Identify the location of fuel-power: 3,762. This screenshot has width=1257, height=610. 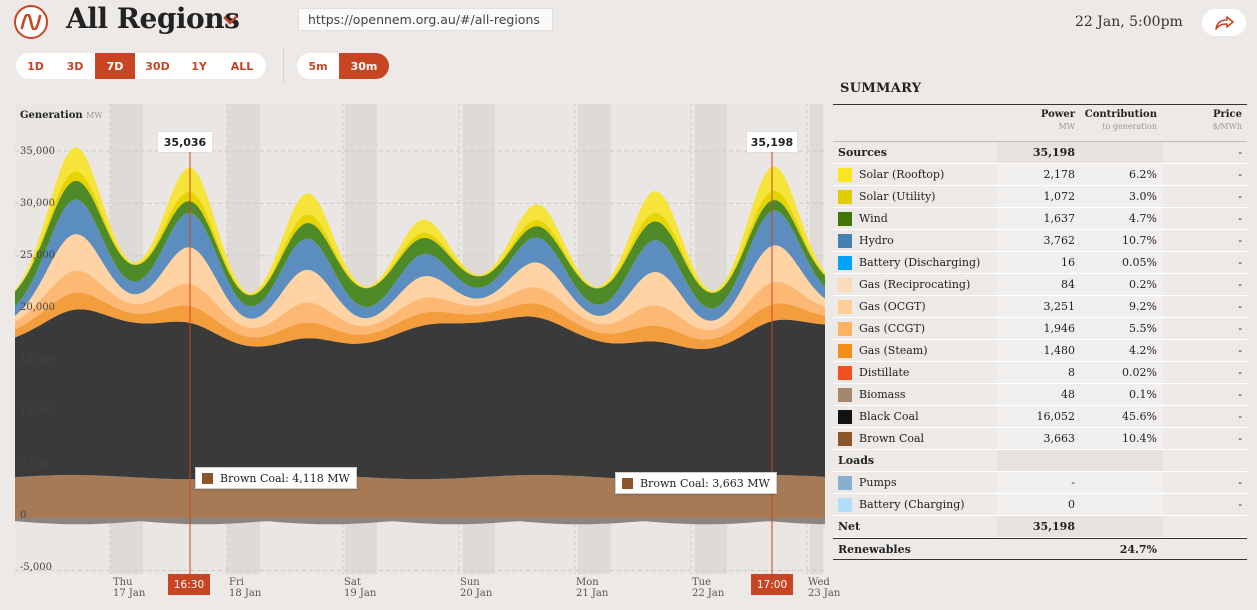
(1039, 240).